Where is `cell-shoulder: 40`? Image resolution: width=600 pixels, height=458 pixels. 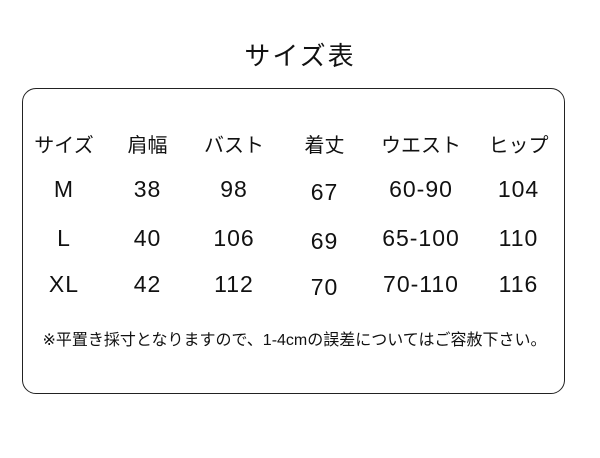 cell-shoulder: 40 is located at coordinates (147, 238).